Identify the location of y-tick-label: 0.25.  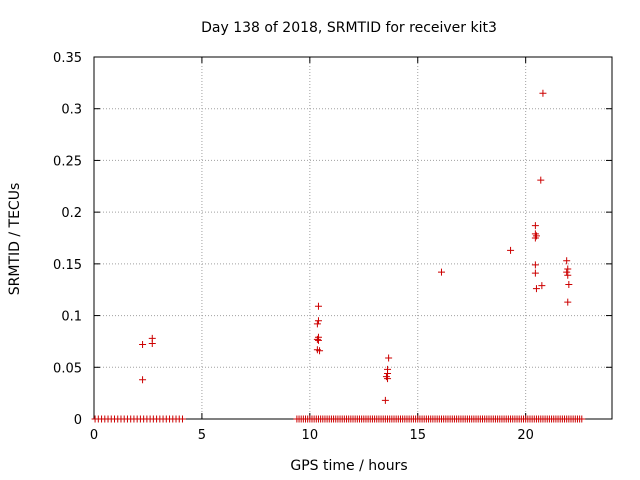
(67, 161).